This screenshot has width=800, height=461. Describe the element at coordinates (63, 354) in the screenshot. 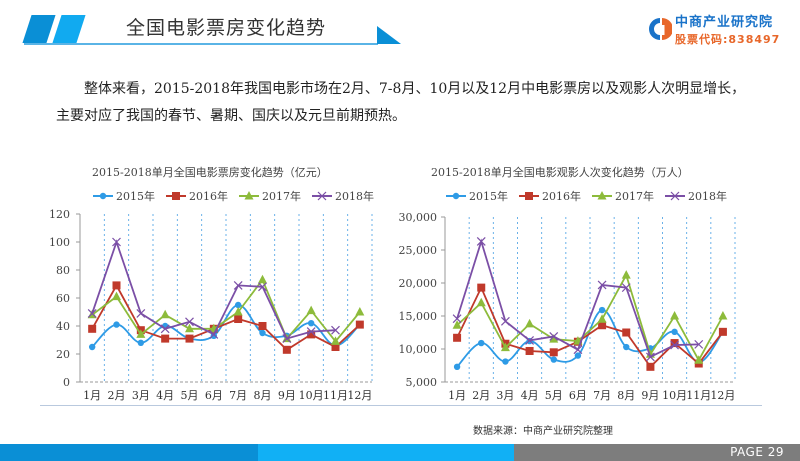

I see `svg-text: 20` at that location.